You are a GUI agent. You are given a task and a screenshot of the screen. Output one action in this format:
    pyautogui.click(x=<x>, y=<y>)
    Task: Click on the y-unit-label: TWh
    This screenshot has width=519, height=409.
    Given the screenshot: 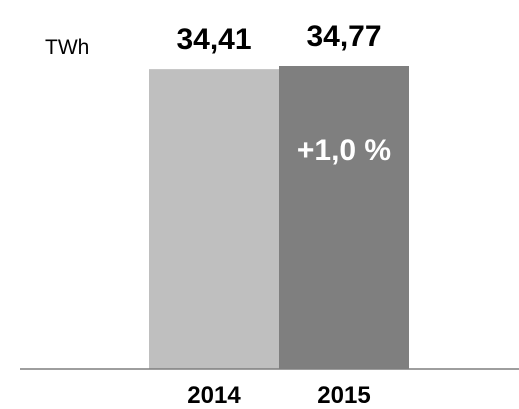 What is the action you would take?
    pyautogui.click(x=67, y=47)
    